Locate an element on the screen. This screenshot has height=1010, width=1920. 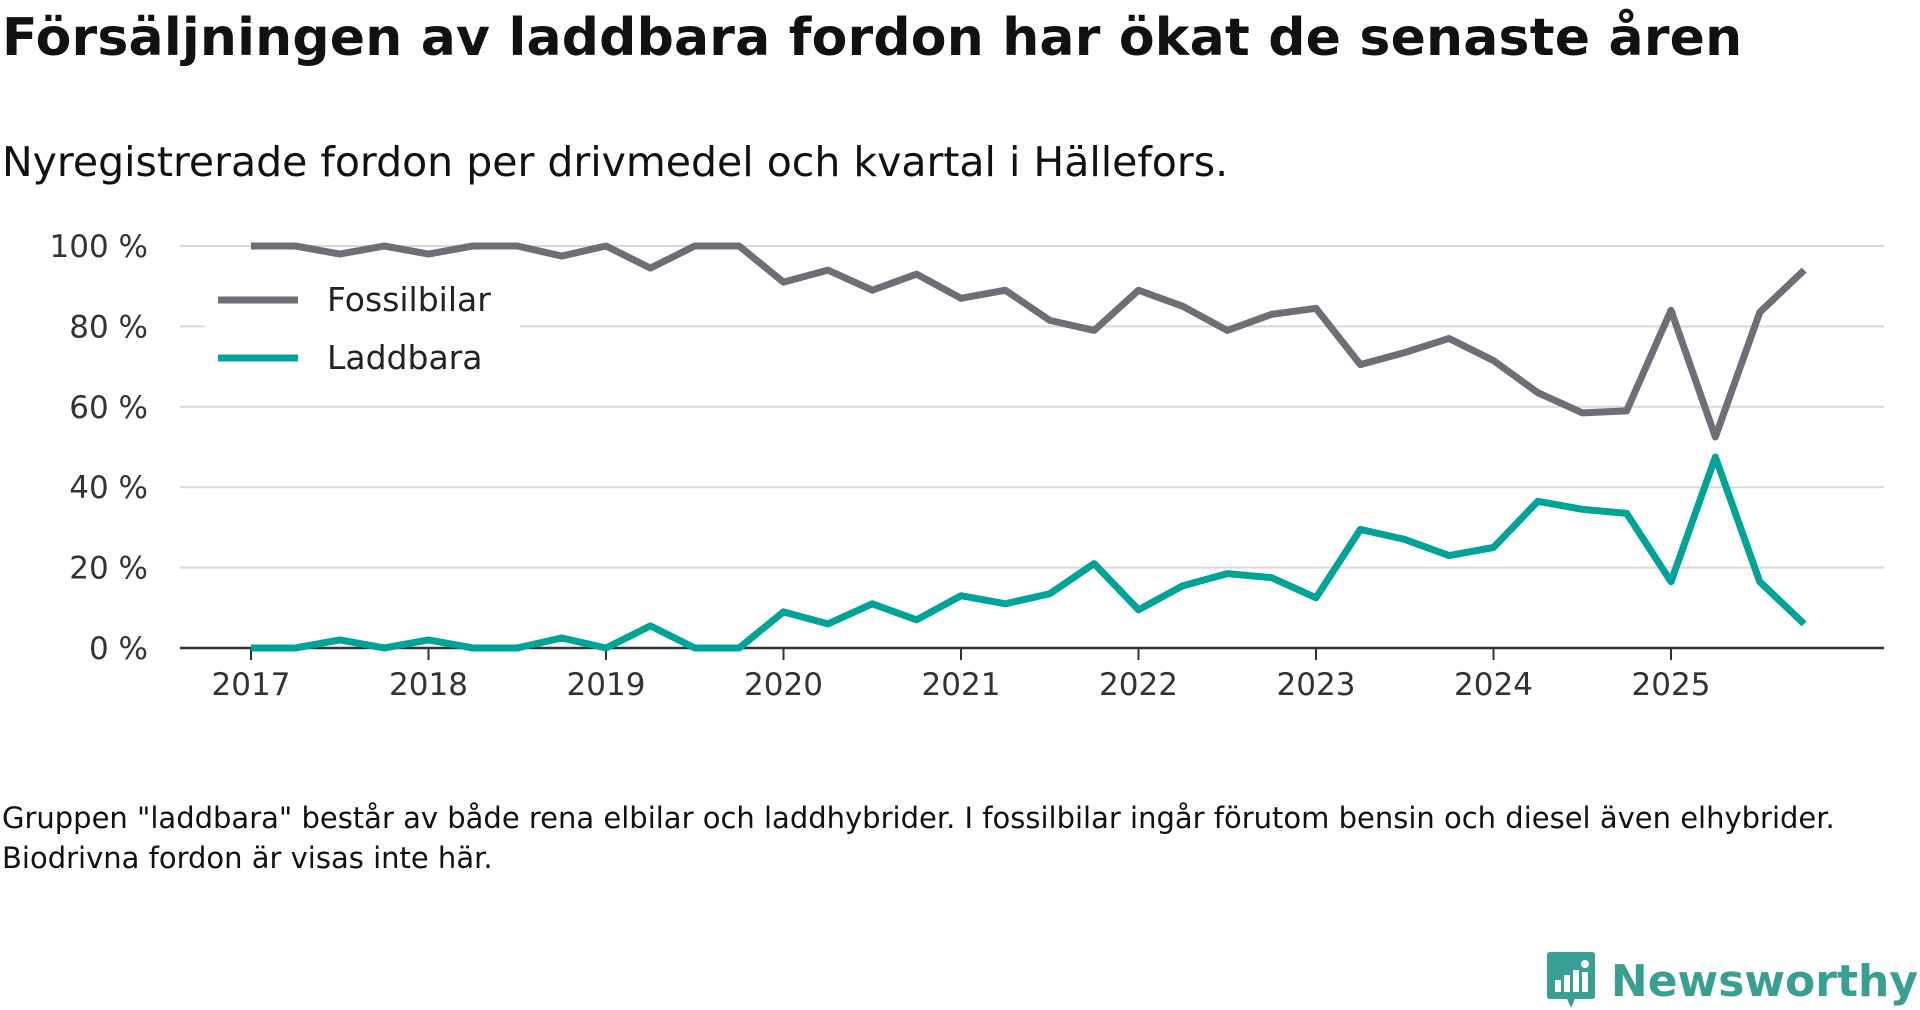
y-tick-label: 40 % is located at coordinates (108, 488).